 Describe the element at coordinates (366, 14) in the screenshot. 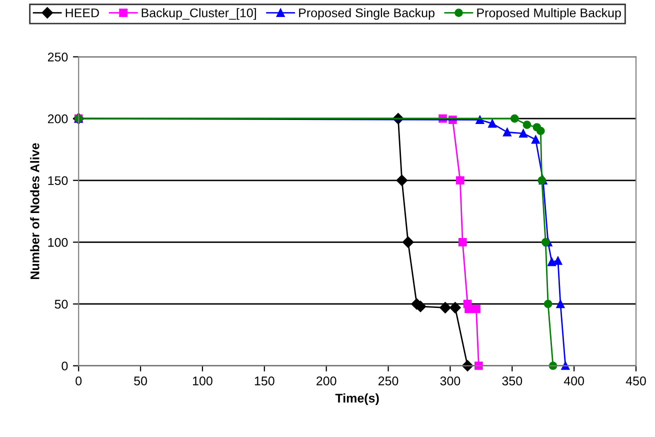

I see `legend-label: Proposed Single Backup` at that location.